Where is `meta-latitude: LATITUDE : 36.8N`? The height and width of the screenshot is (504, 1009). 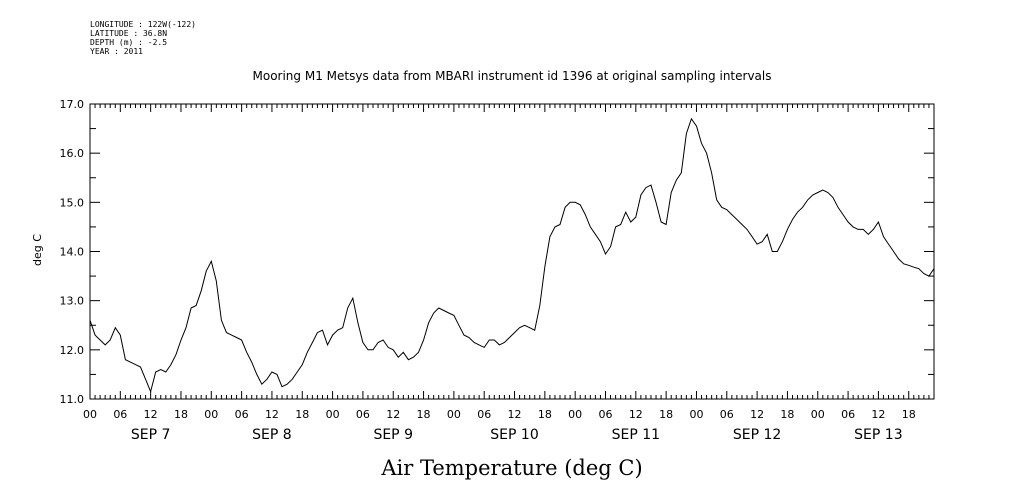
meta-latitude: LATITUDE : 36.8N is located at coordinates (129, 33).